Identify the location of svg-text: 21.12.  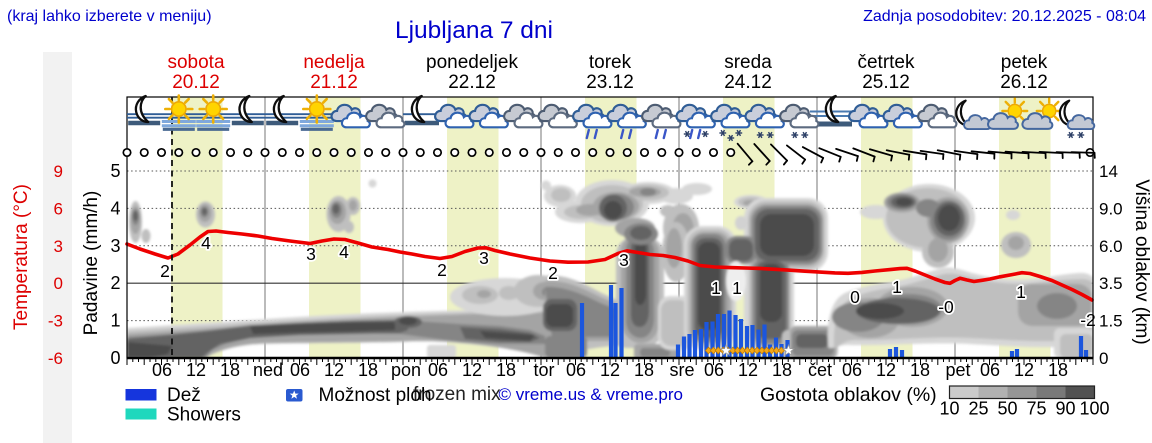
(334, 82).